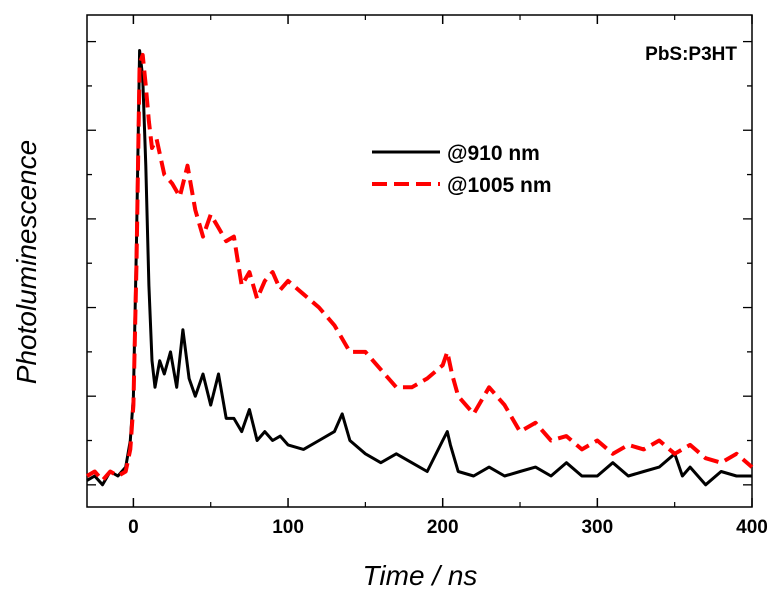  Describe the element at coordinates (499, 185) in the screenshot. I see `legend-label-1005nm: @1005 nm` at that location.